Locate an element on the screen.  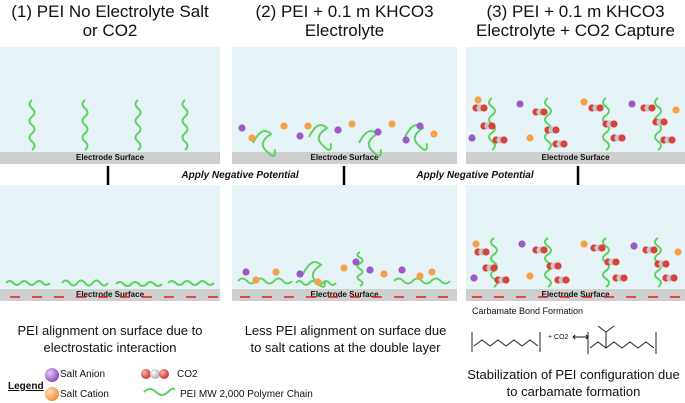
salt-anion-icon is located at coordinates (52, 375).